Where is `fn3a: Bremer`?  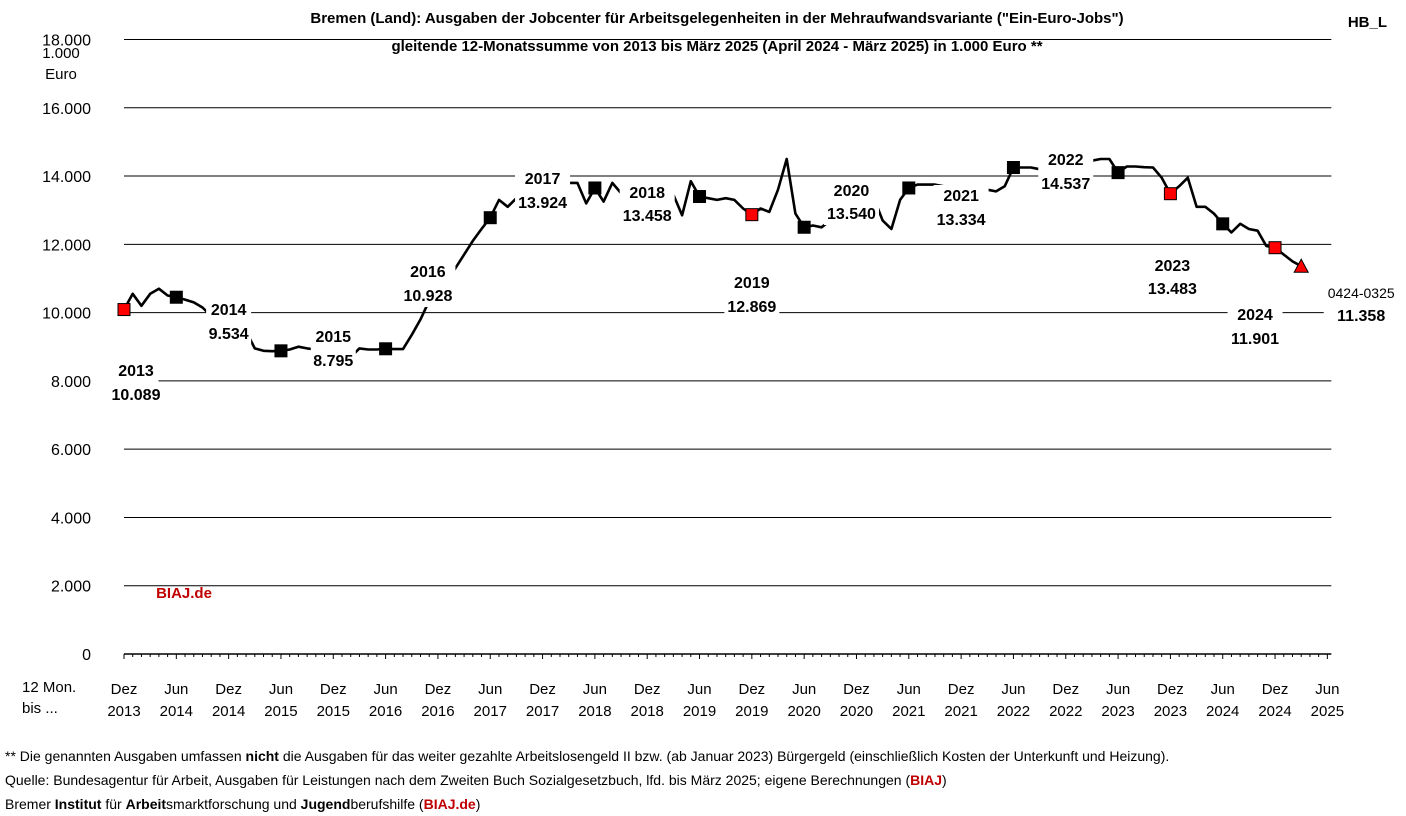
fn3a: Bremer is located at coordinates (30, 804).